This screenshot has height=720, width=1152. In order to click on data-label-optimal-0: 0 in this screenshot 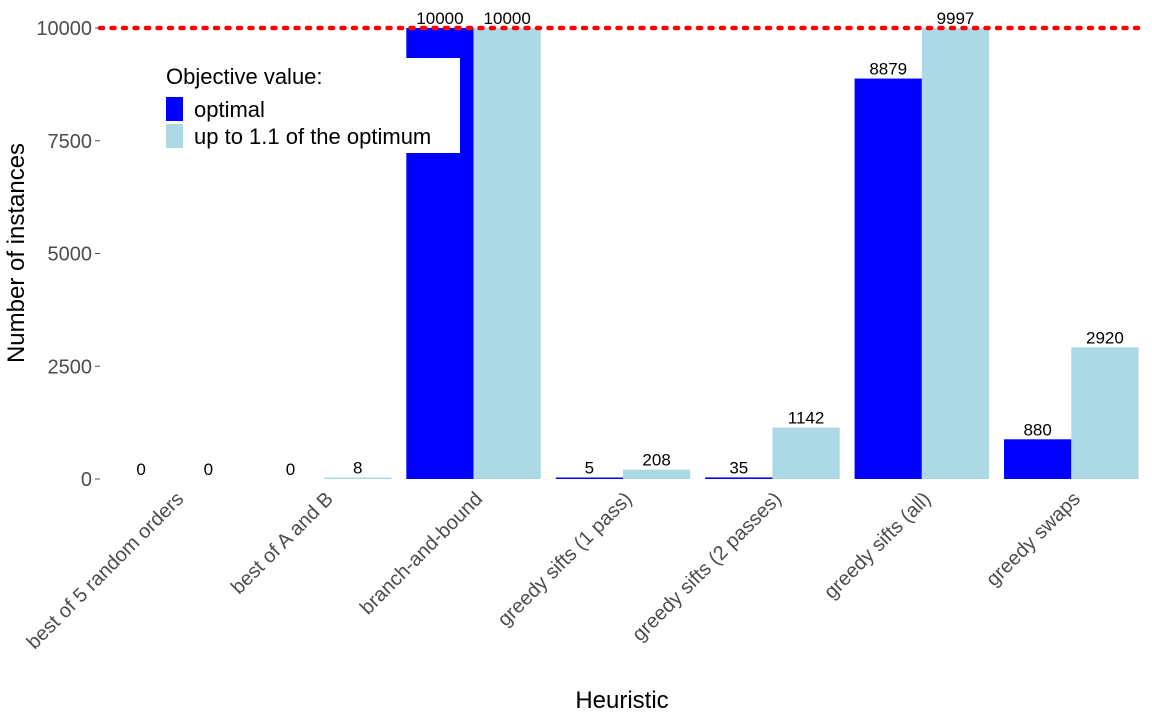, I will do `click(140, 469)`.